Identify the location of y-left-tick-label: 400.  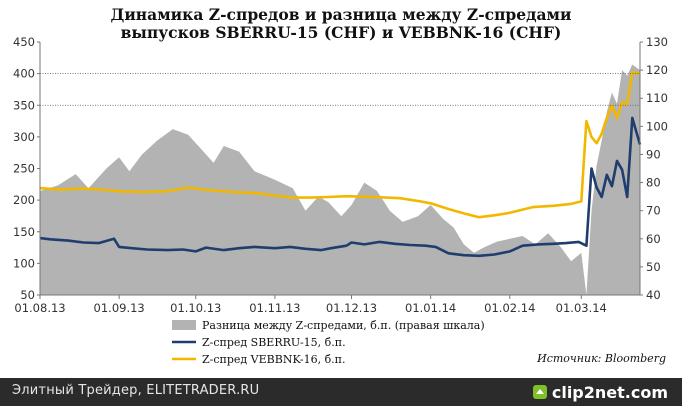
(24, 74).